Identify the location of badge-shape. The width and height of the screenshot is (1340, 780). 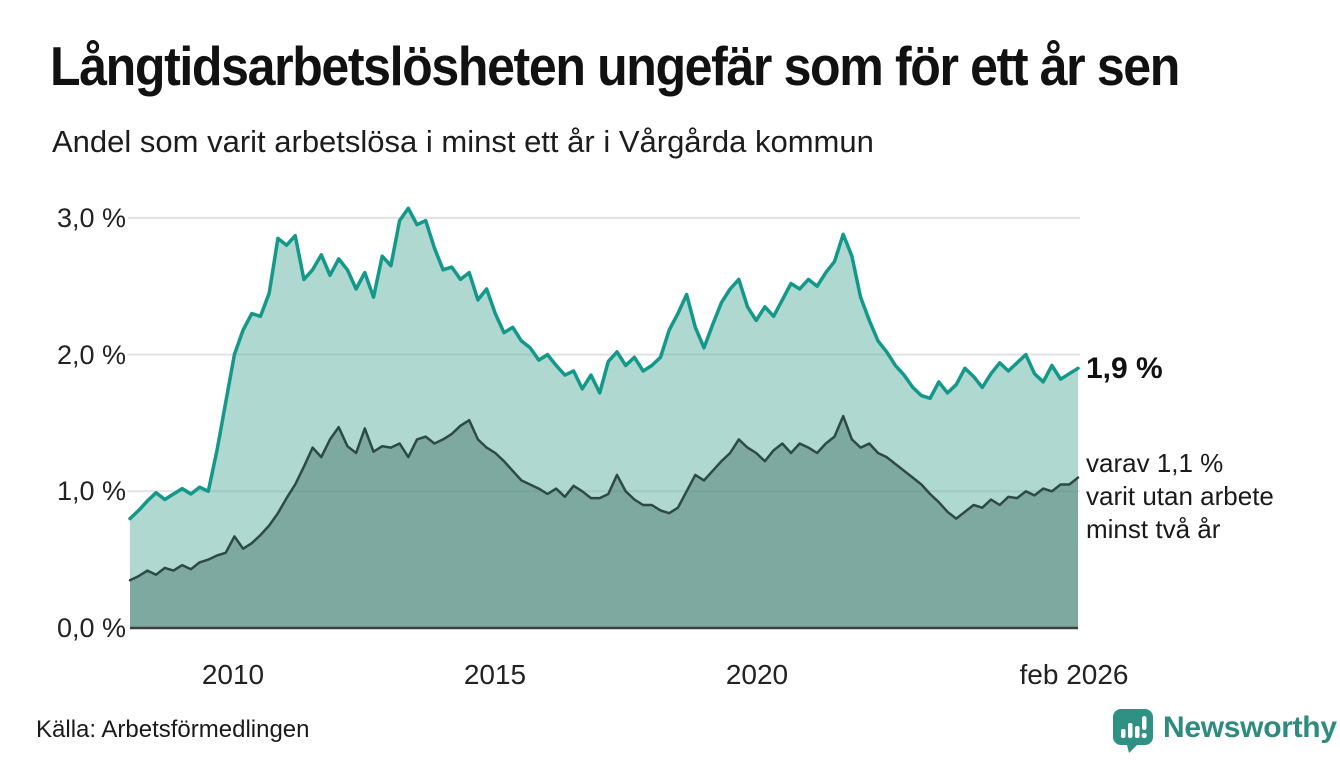
(1133, 731).